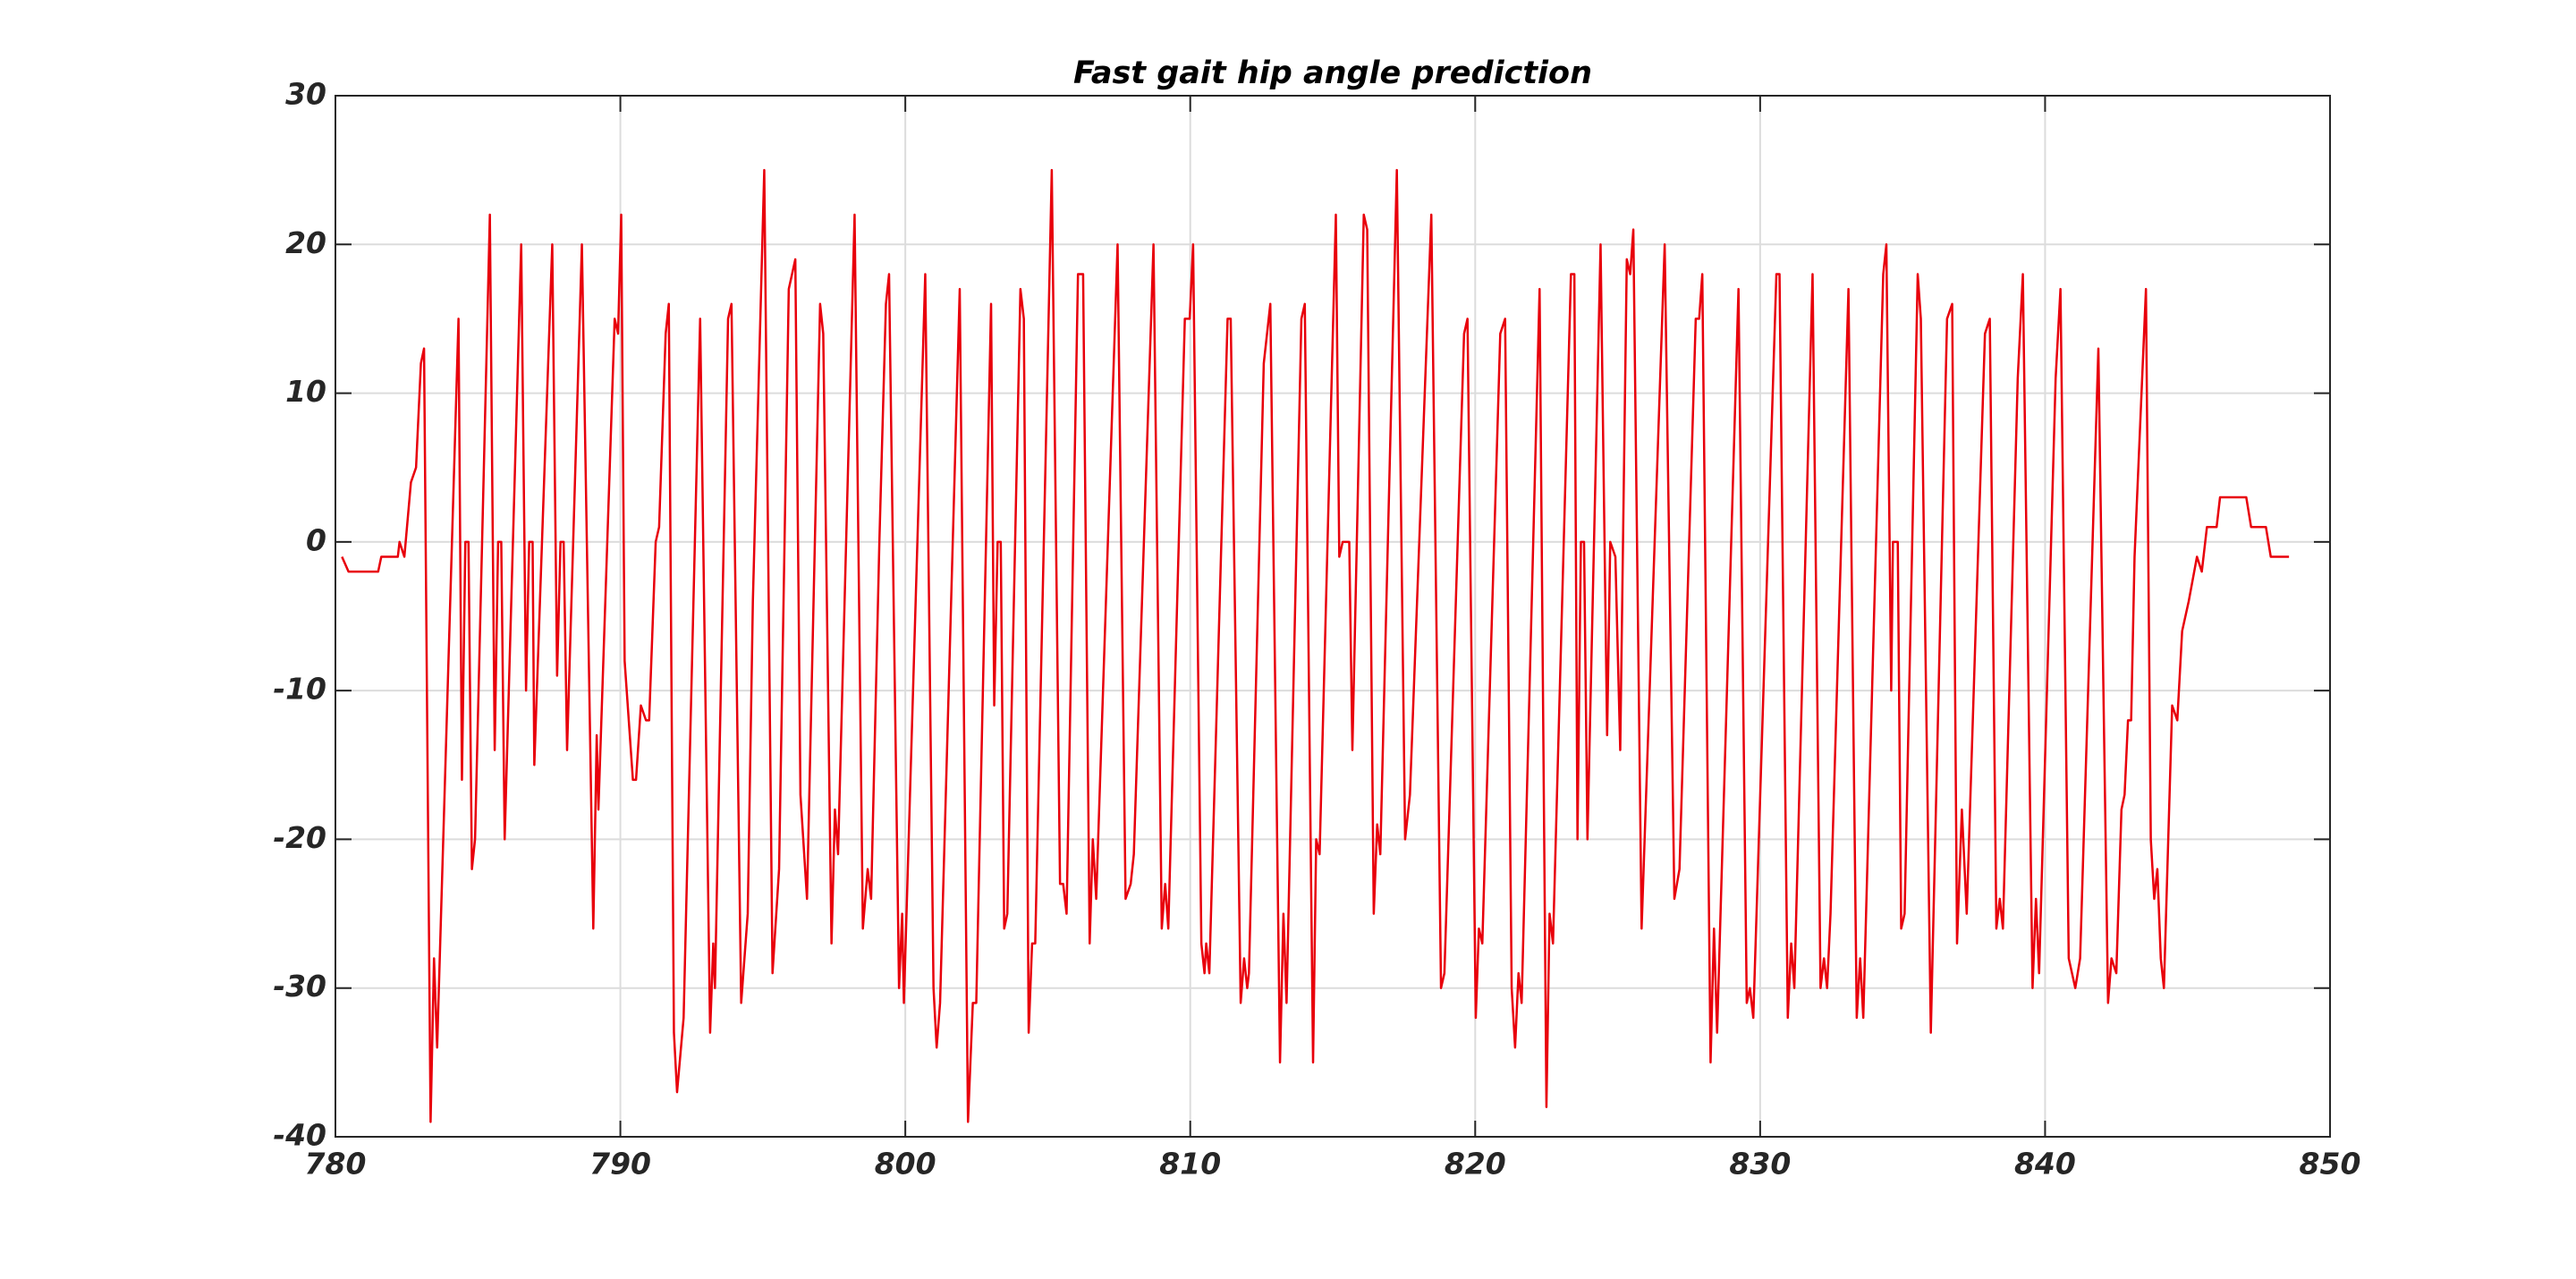 The height and width of the screenshot is (1279, 2576). Describe the element at coordinates (305, 94) in the screenshot. I see `y-tick-label: 30` at that location.